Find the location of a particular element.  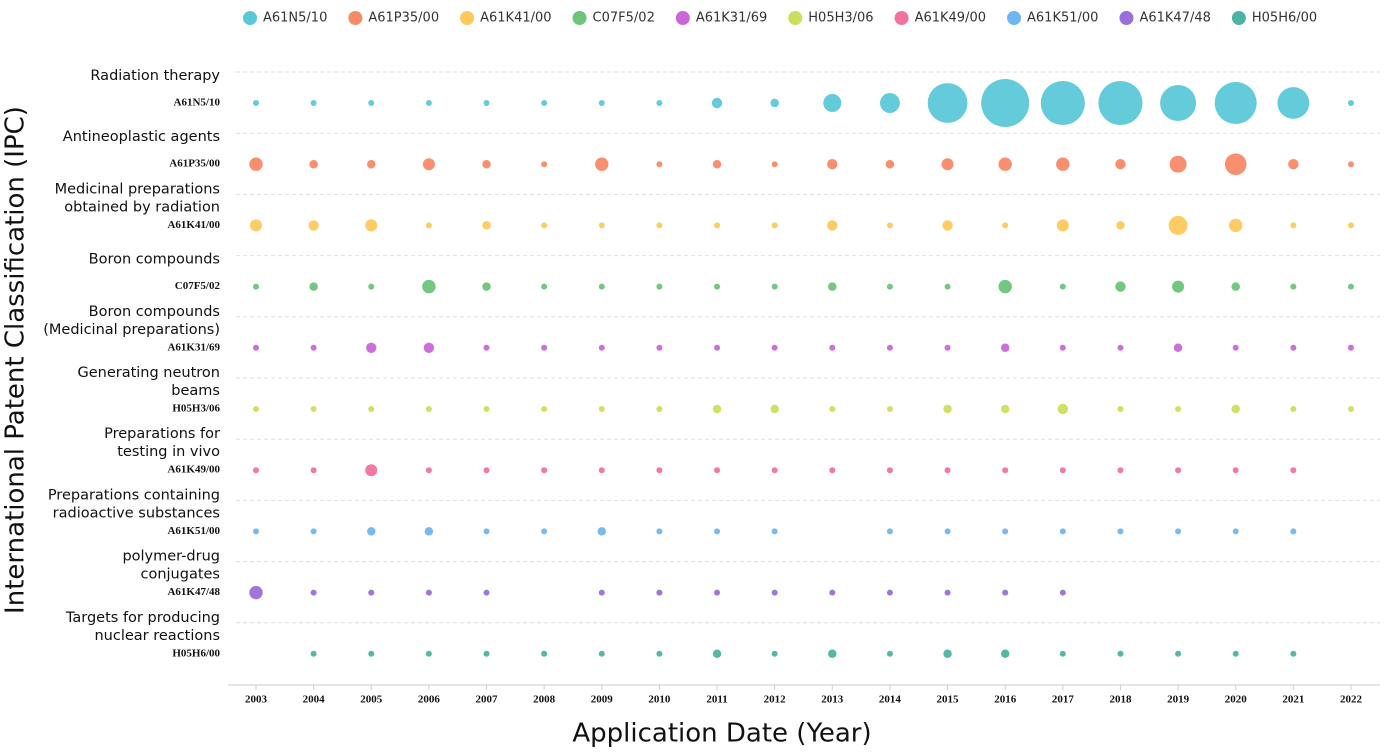

x-tick-label: 2015 is located at coordinates (948, 700).